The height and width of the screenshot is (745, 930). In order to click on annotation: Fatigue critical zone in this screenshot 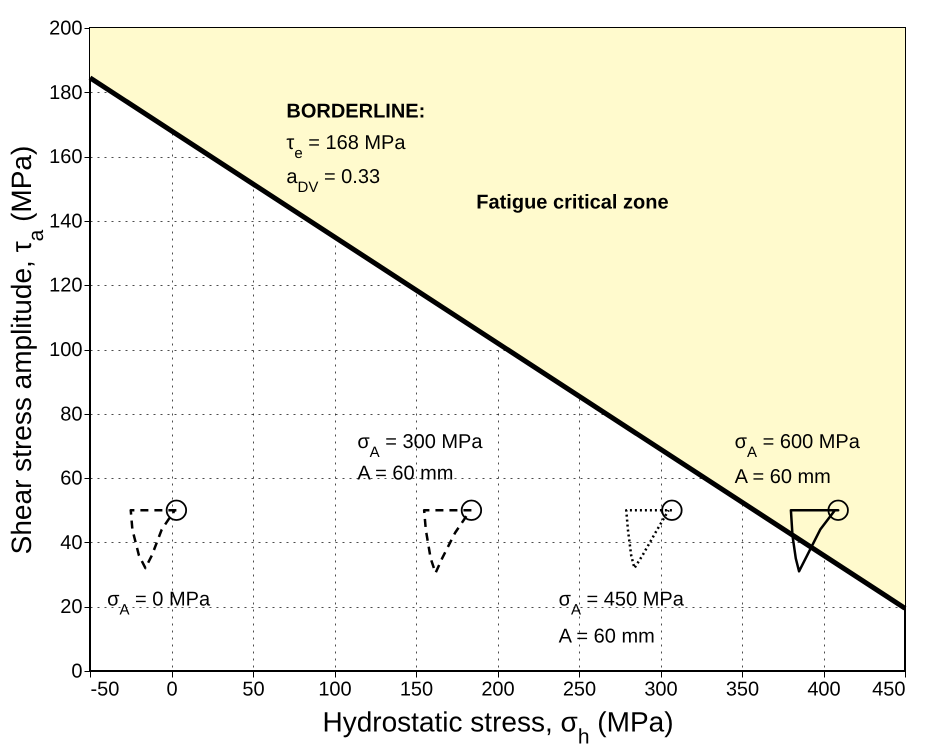, I will do `click(572, 202)`.